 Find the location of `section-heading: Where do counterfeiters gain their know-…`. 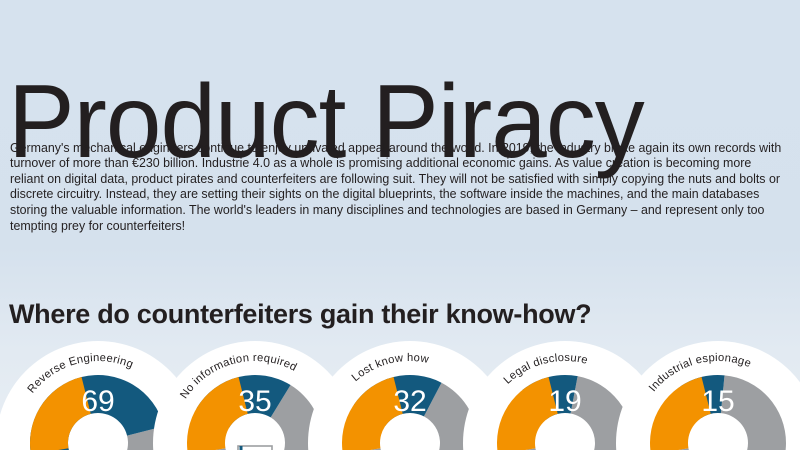

section-heading: Where do counterfeiters gain their know-… is located at coordinates (300, 314).